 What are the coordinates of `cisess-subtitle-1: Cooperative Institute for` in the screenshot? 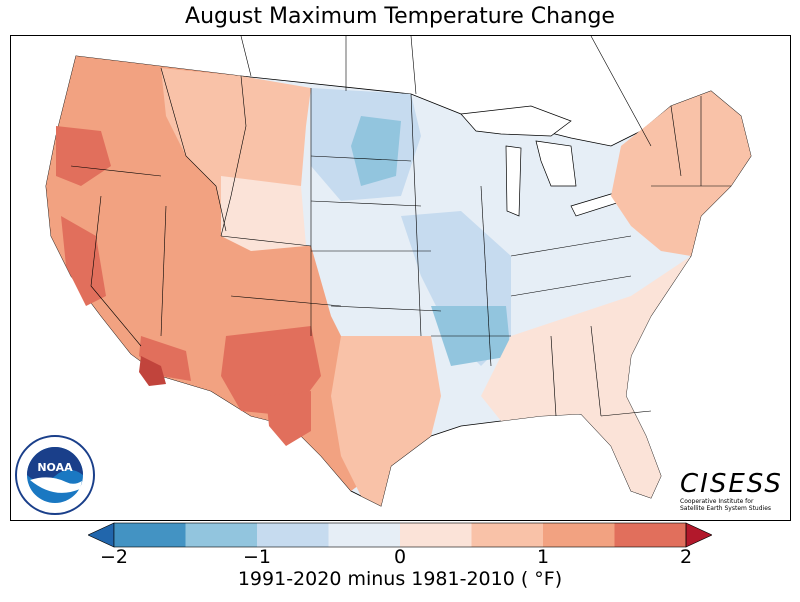 It's located at (717, 501).